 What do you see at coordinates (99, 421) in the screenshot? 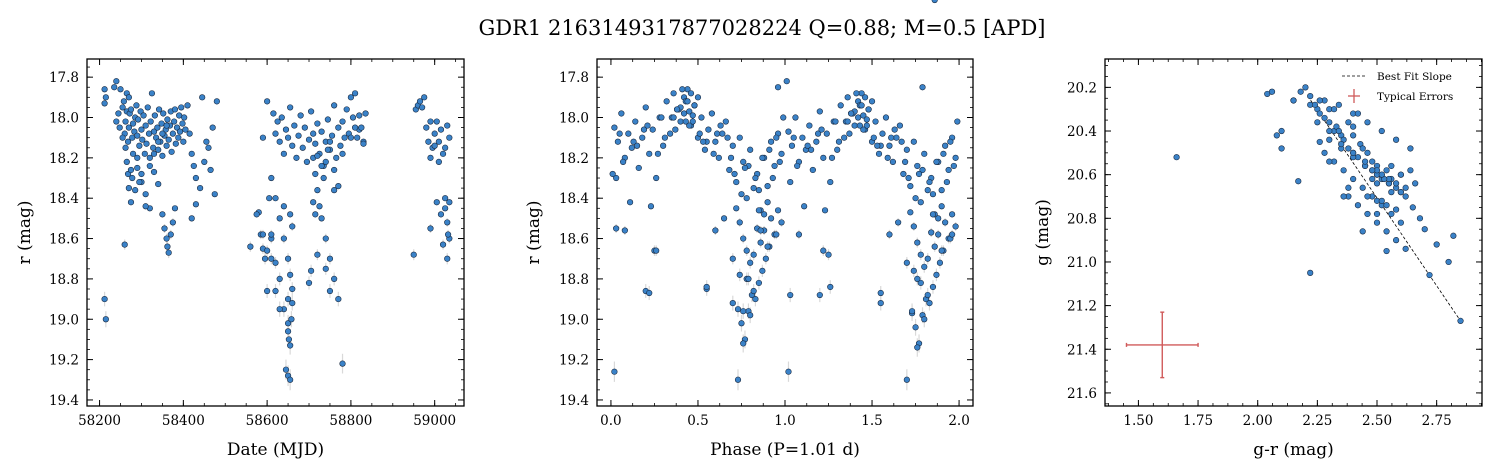
I see `x-tick-label: 58200` at bounding box center [99, 421].